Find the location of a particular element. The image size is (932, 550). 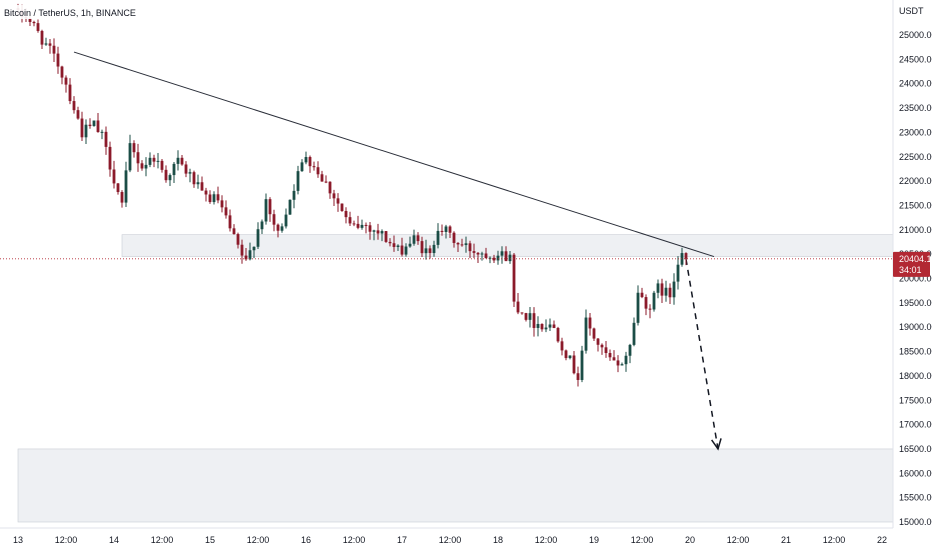

chart-title: Bitcoin / TetherUS, 1h, BINANCE is located at coordinates (70, 13).